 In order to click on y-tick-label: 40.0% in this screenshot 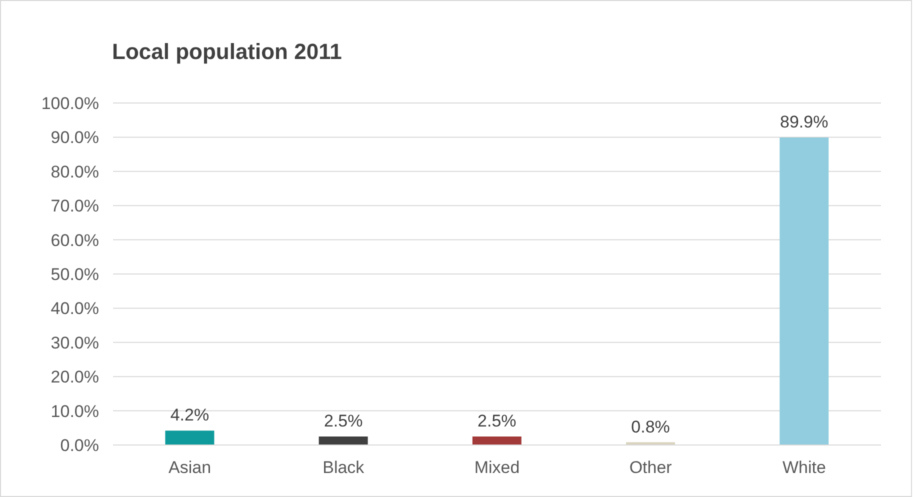, I will do `click(74, 308)`.